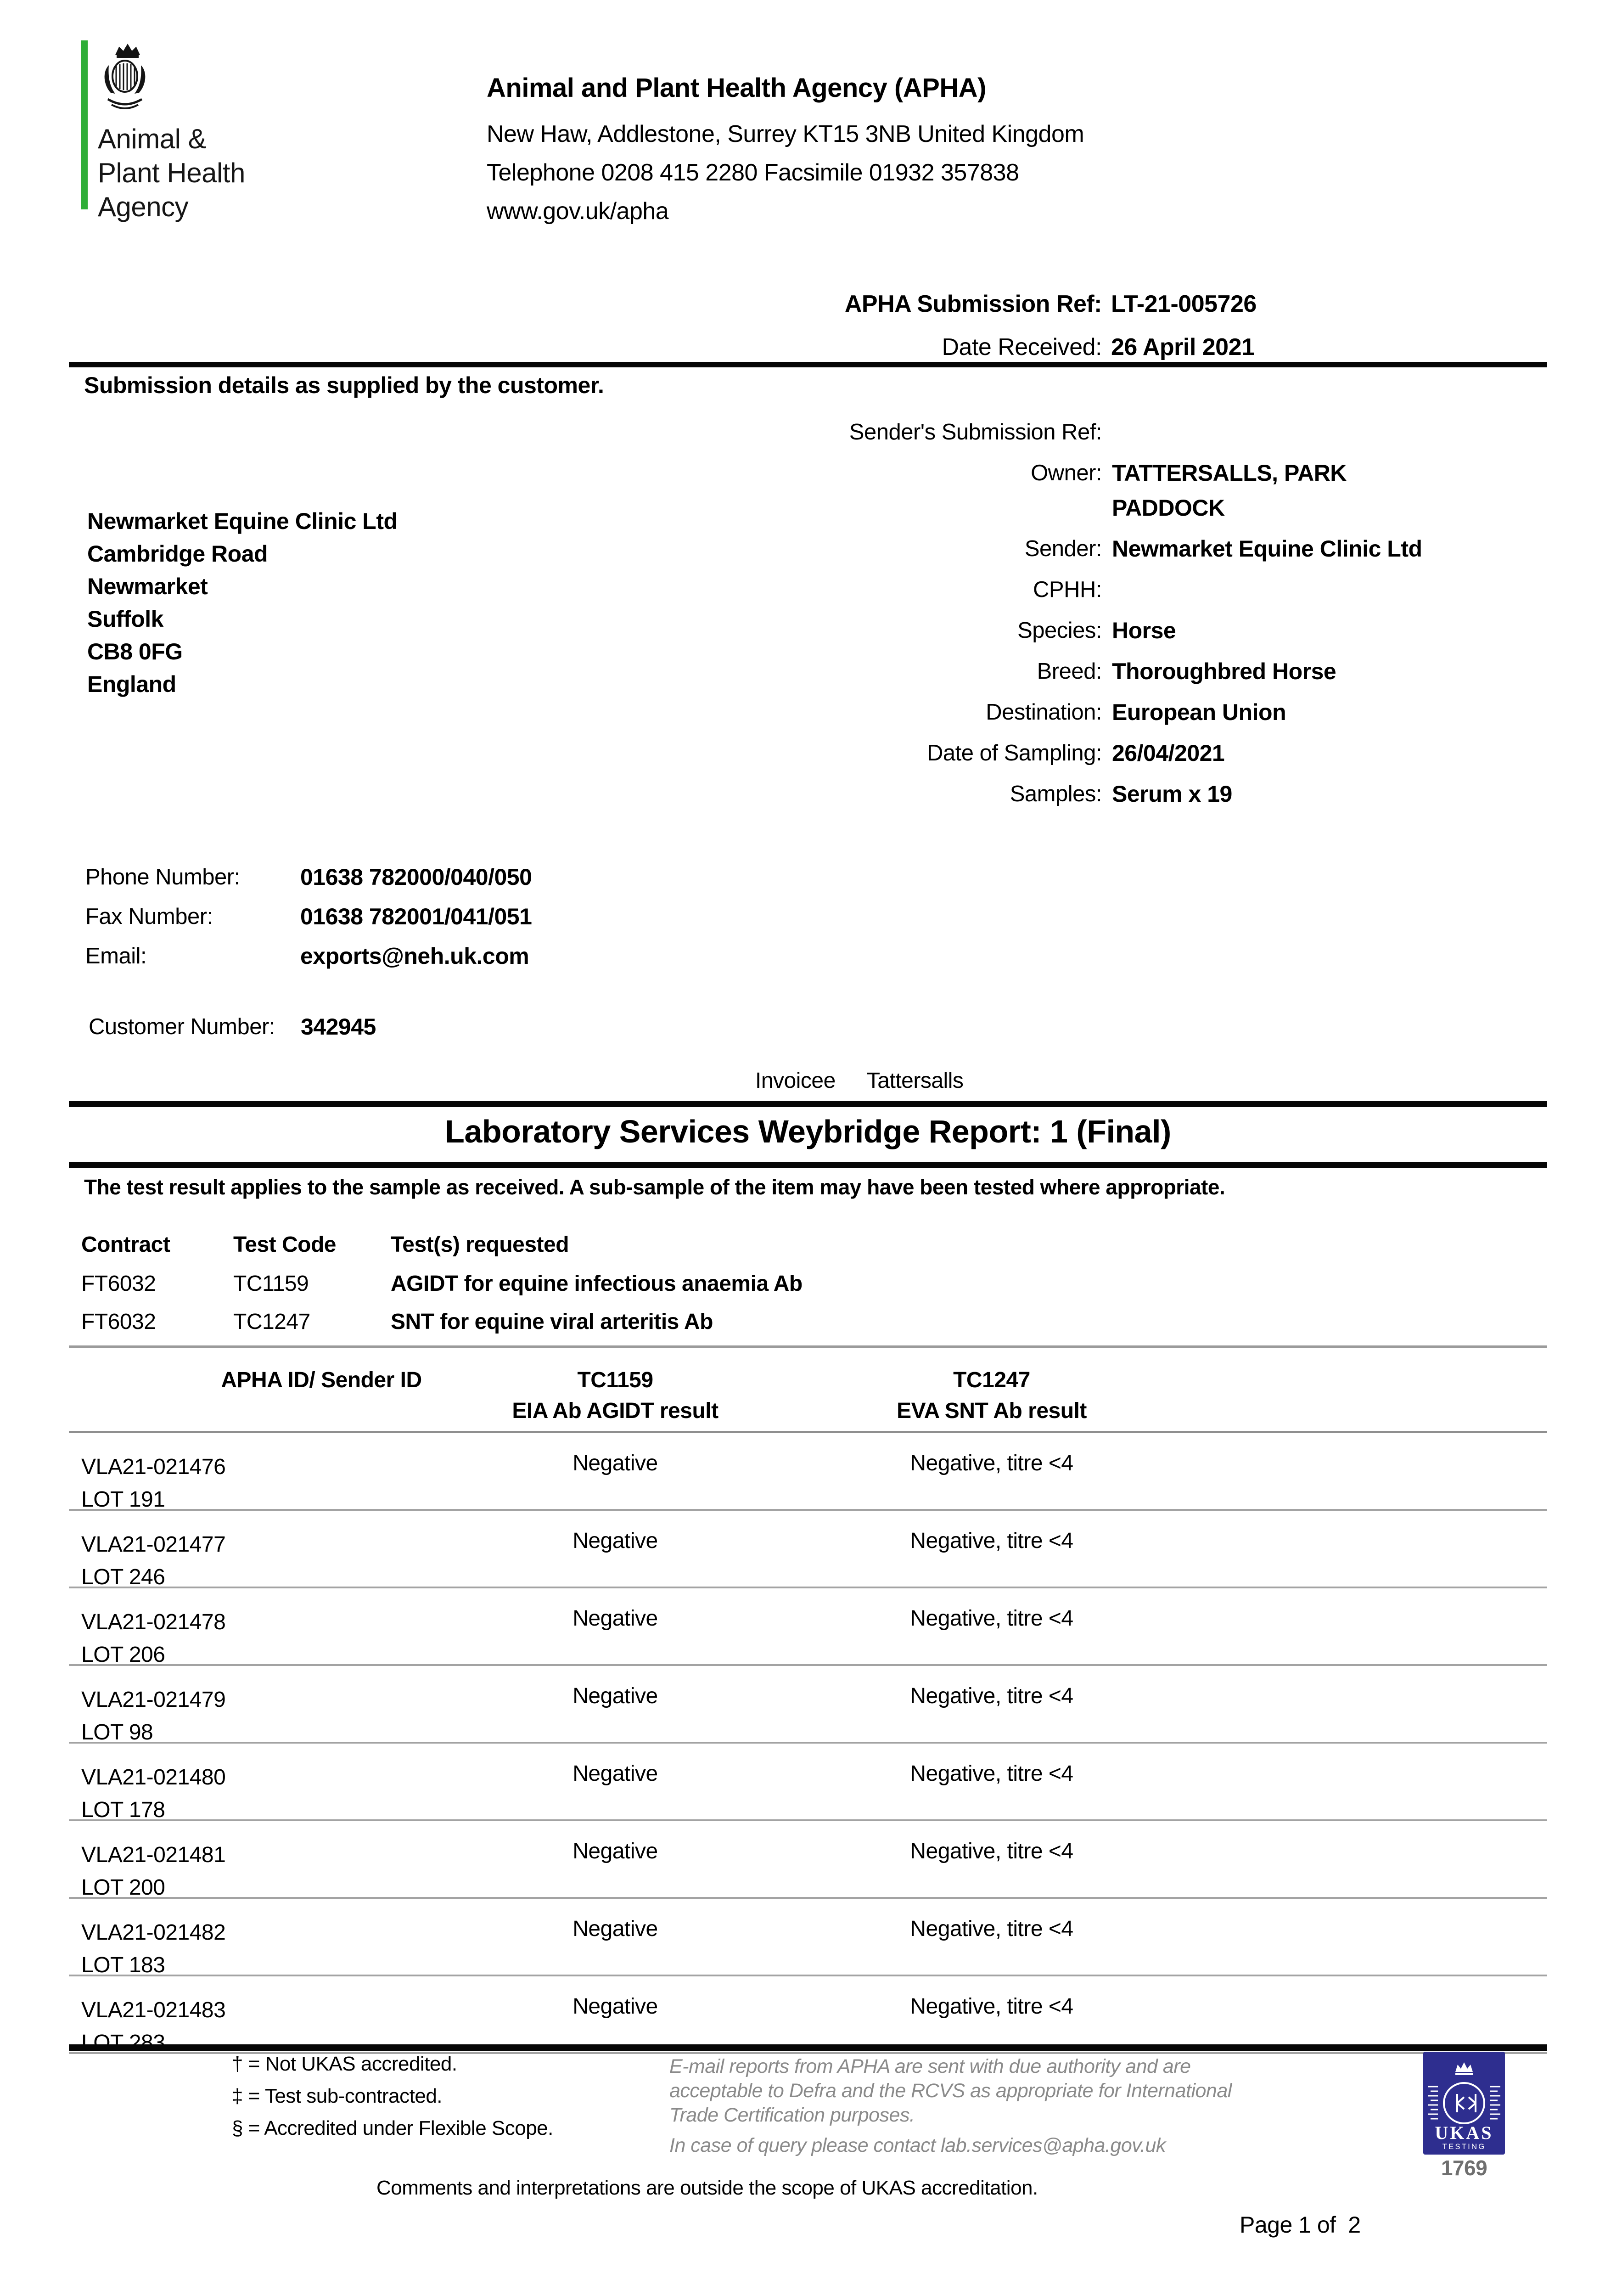 The width and height of the screenshot is (1622, 2296). What do you see at coordinates (143, 206) in the screenshot?
I see `logo-line-3: Agency` at bounding box center [143, 206].